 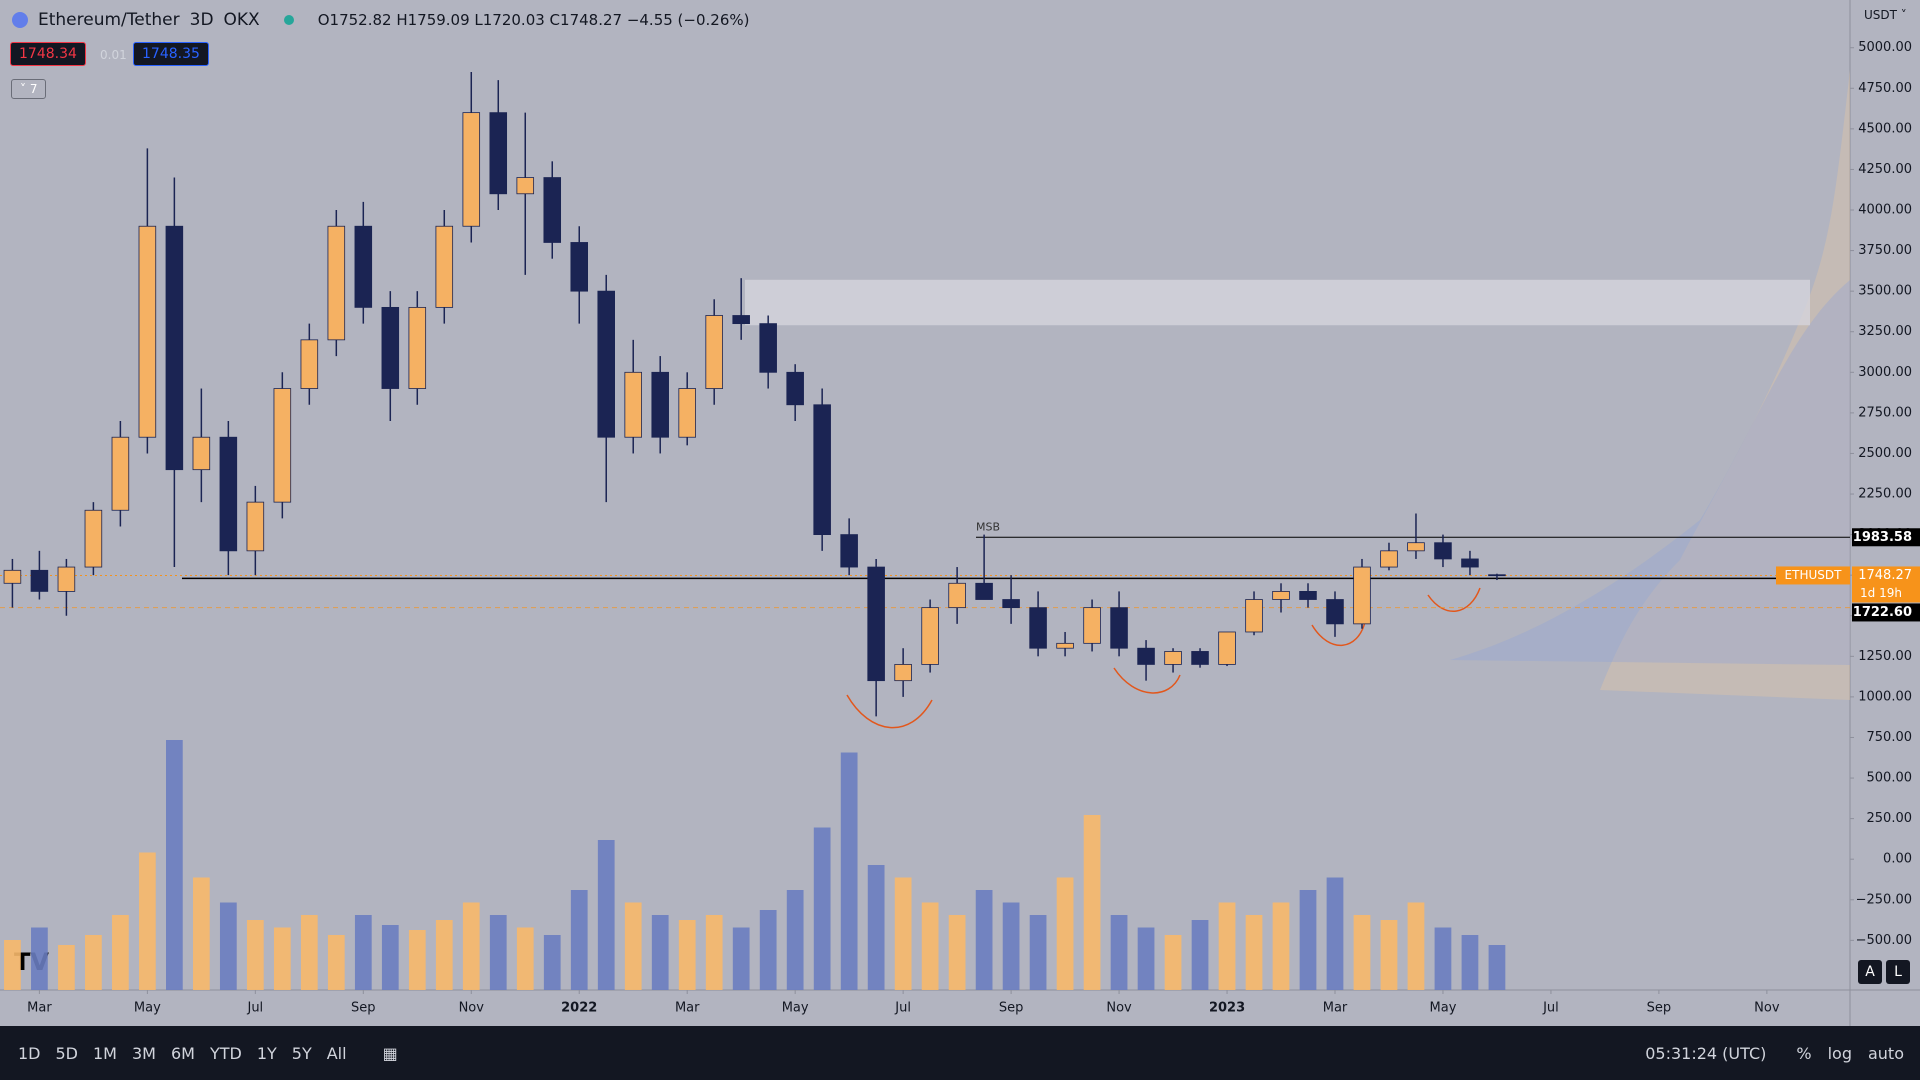 I want to click on auto-toggle: auto, so click(x=1885, y=1053).